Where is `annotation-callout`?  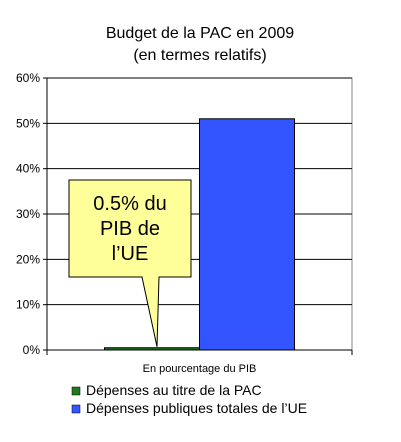 annotation-callout is located at coordinates (130, 263).